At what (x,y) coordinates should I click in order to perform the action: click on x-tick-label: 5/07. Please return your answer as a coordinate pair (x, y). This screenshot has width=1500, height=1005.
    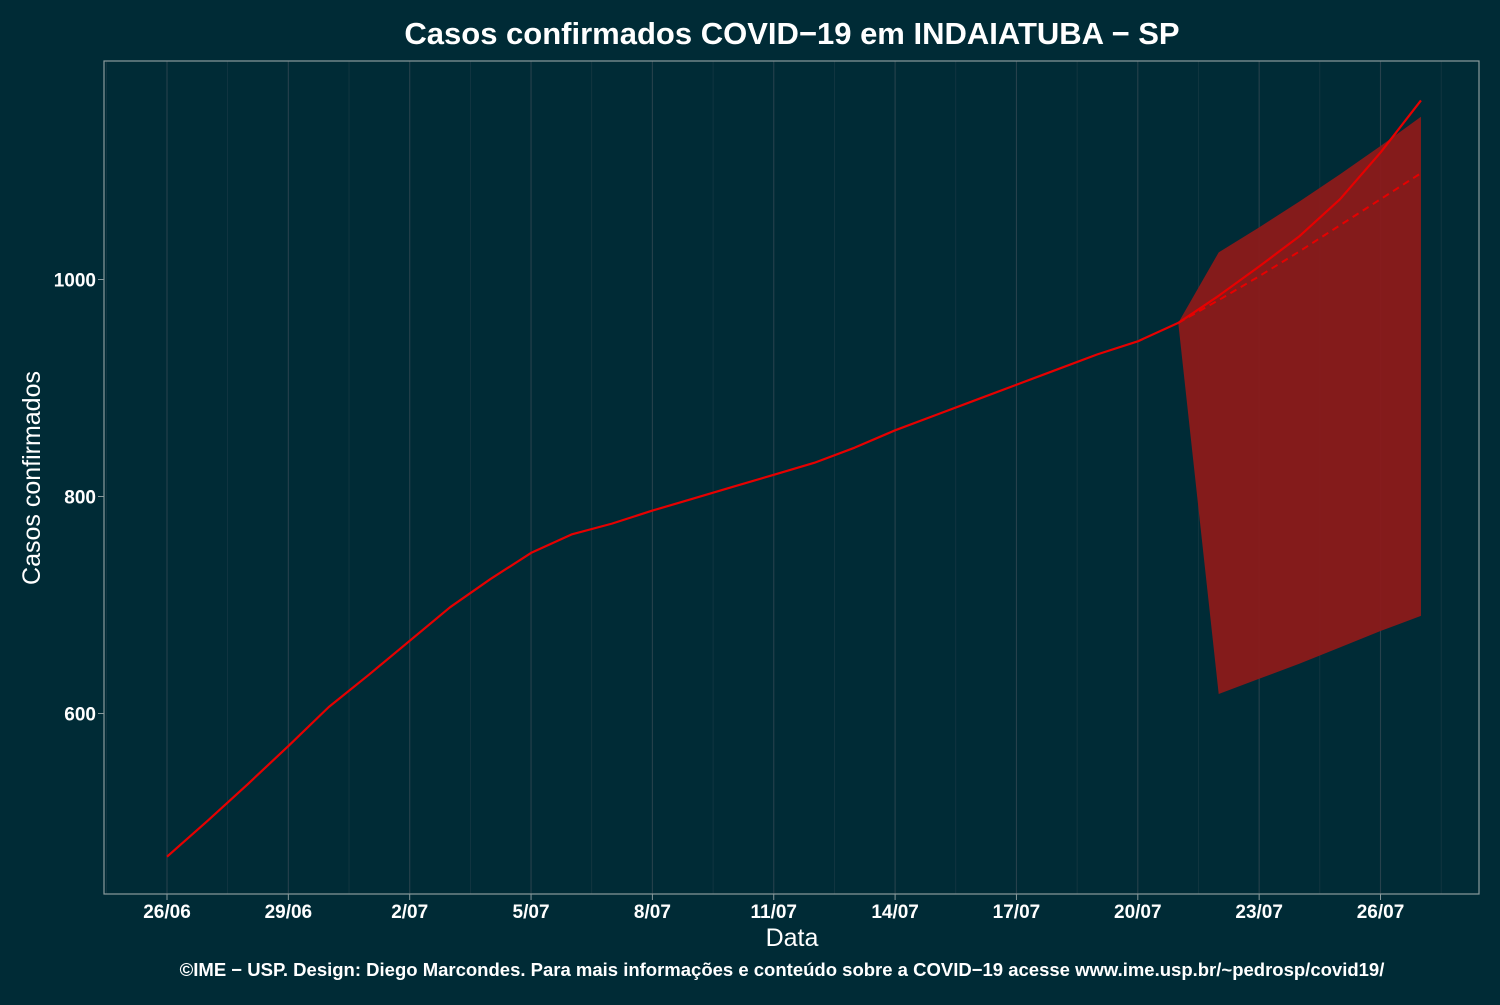
    Looking at the image, I should click on (531, 912).